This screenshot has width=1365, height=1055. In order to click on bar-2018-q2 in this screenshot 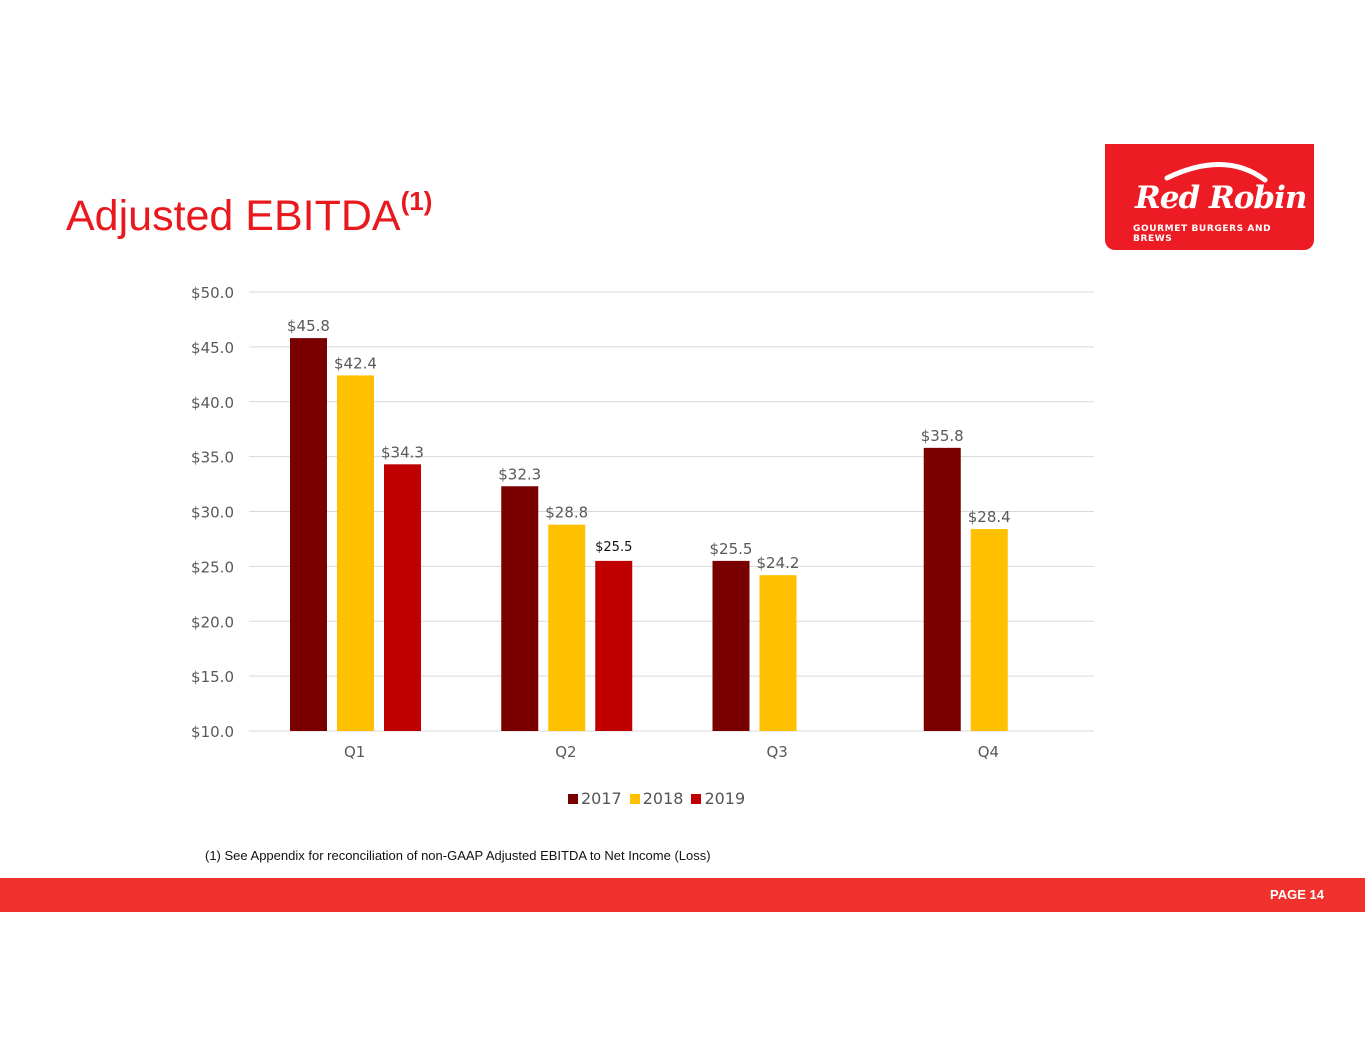, I will do `click(567, 627)`.